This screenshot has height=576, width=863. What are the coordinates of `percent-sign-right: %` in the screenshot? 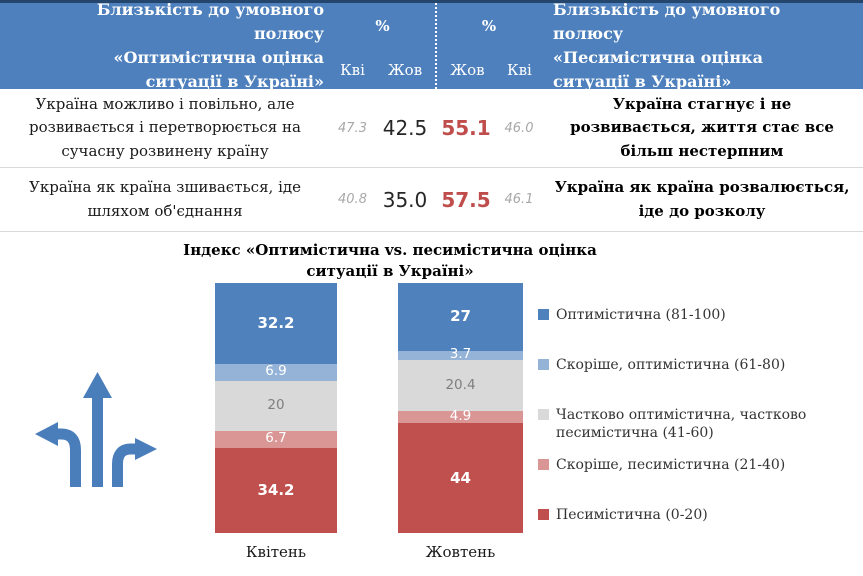 It's located at (489, 26).